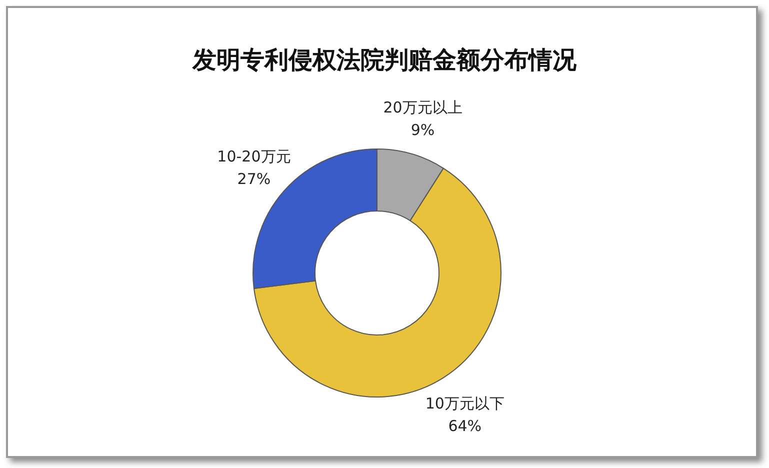 The height and width of the screenshot is (468, 769). I want to click on slice-label: 10-20万元, so click(254, 157).